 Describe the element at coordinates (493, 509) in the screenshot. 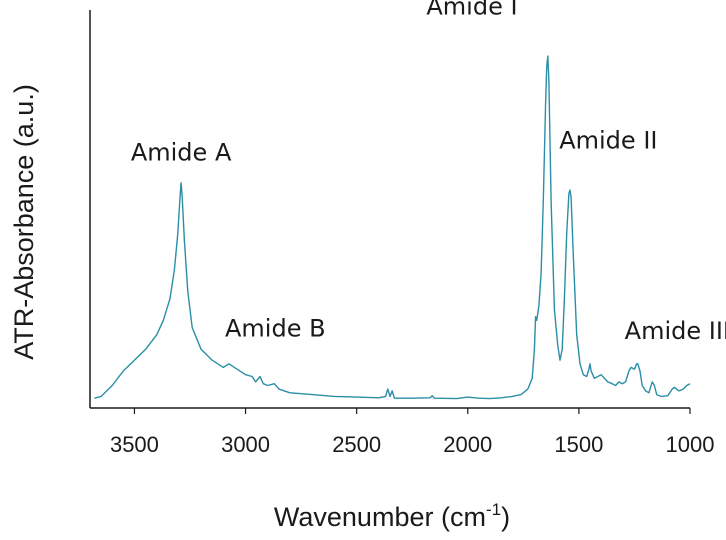

I see `x-axis-title-superscript: -1` at that location.